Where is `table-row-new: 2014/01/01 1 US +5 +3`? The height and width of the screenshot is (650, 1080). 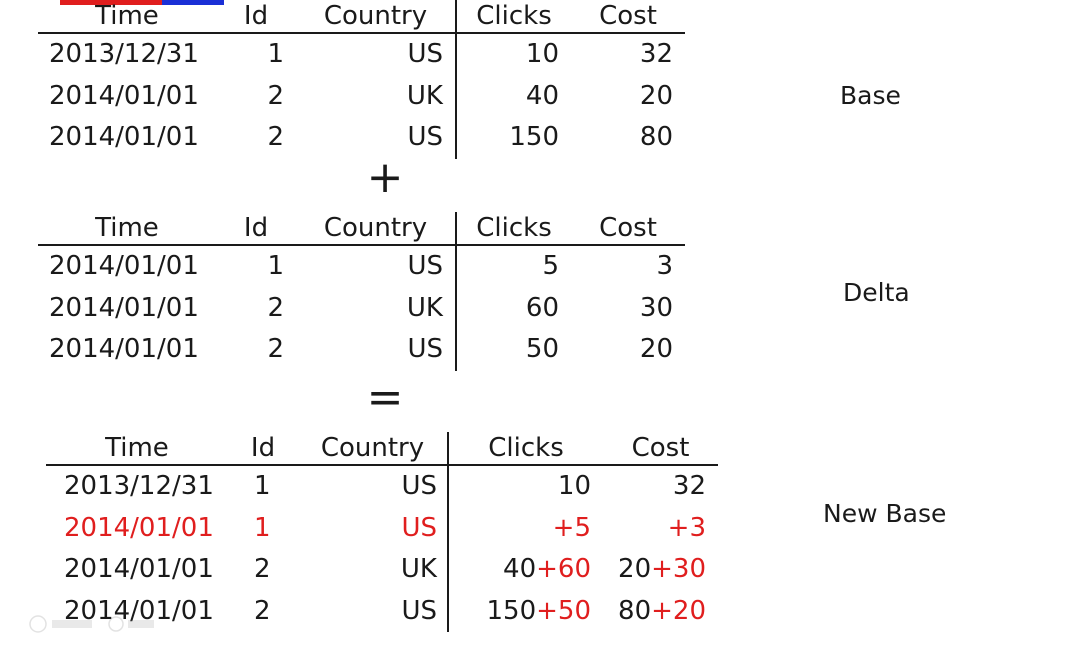
table-row-new: 2014/01/01 1 US +5 +3 is located at coordinates (382, 528).